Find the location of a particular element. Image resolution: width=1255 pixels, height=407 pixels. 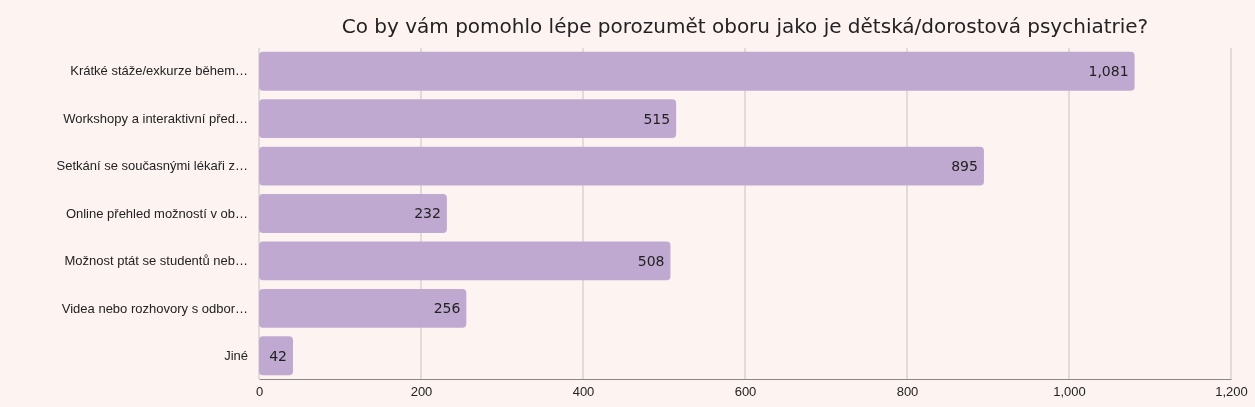

x-tick-label: 400 is located at coordinates (583, 392).